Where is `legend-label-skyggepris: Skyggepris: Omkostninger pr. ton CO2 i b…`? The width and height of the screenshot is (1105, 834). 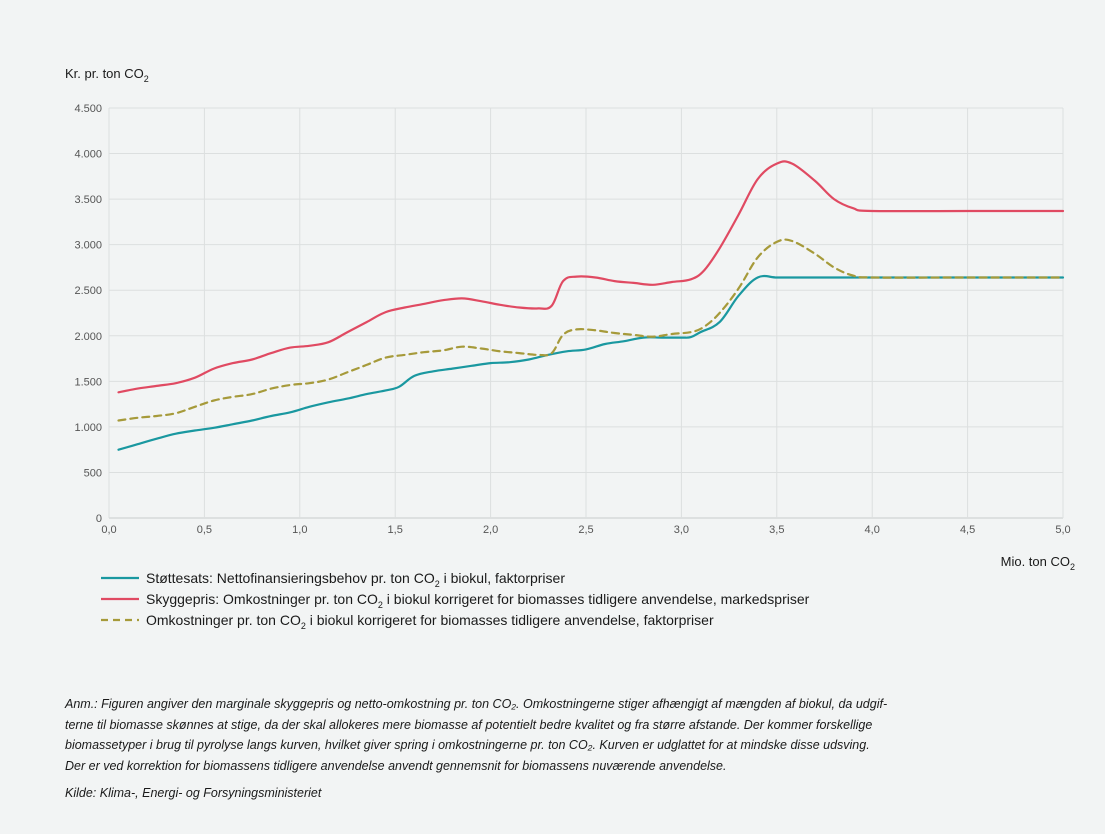 legend-label-skyggepris: Skyggepris: Omkostninger pr. ton CO2 i b… is located at coordinates (478, 600).